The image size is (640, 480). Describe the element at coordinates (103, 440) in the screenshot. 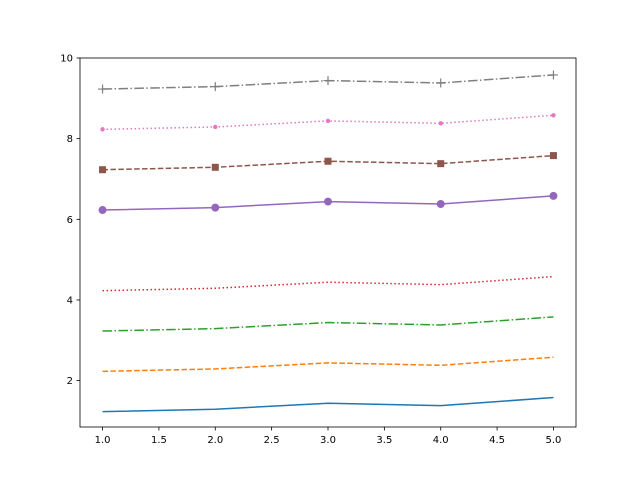

I see `x-tick-label: 1.0` at that location.